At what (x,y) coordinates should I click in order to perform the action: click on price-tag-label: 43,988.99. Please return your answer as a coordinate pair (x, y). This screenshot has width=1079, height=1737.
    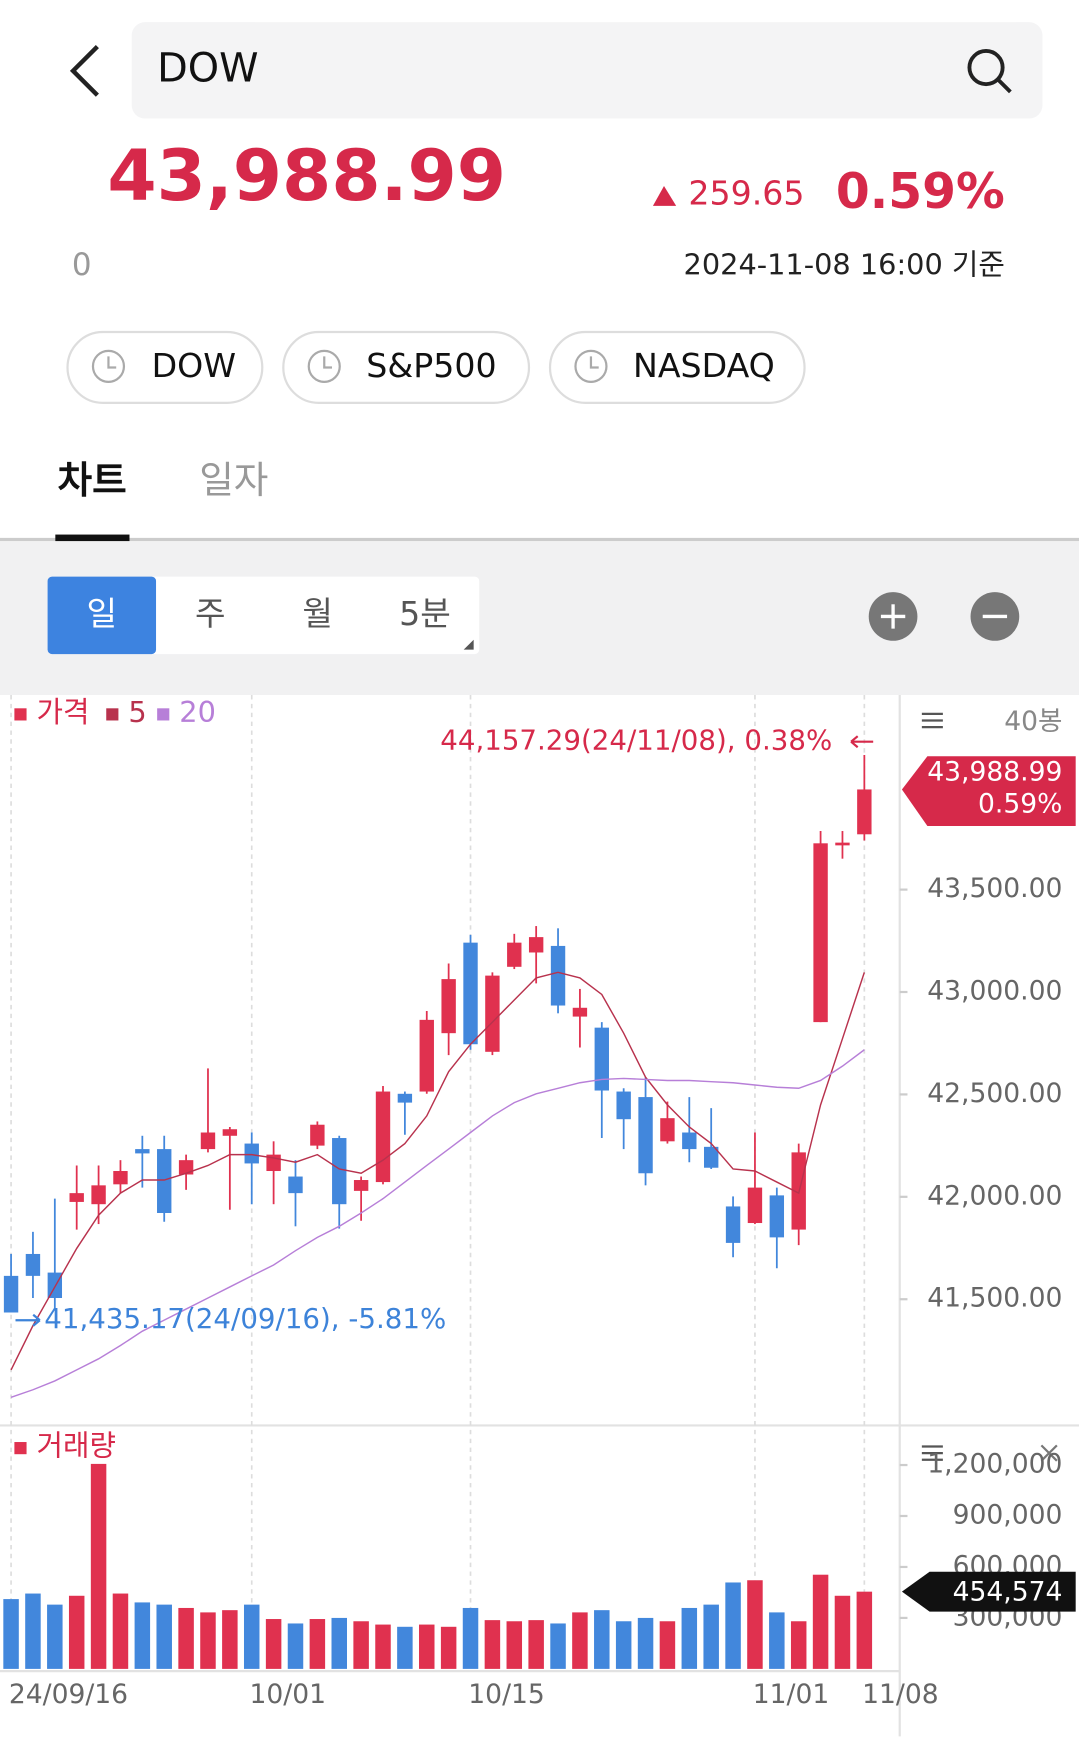
    Looking at the image, I should click on (994, 771).